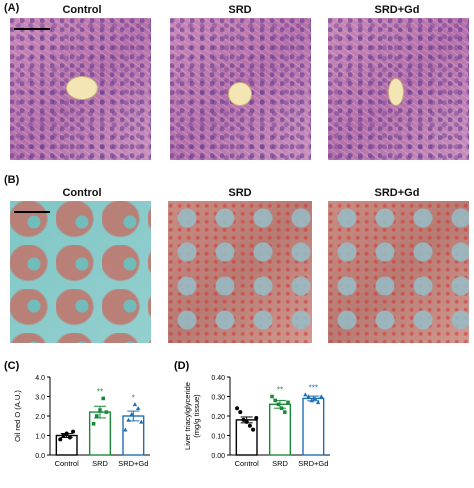 The width and height of the screenshot is (474, 488). I want to click on he-image-srd, so click(240, 89).